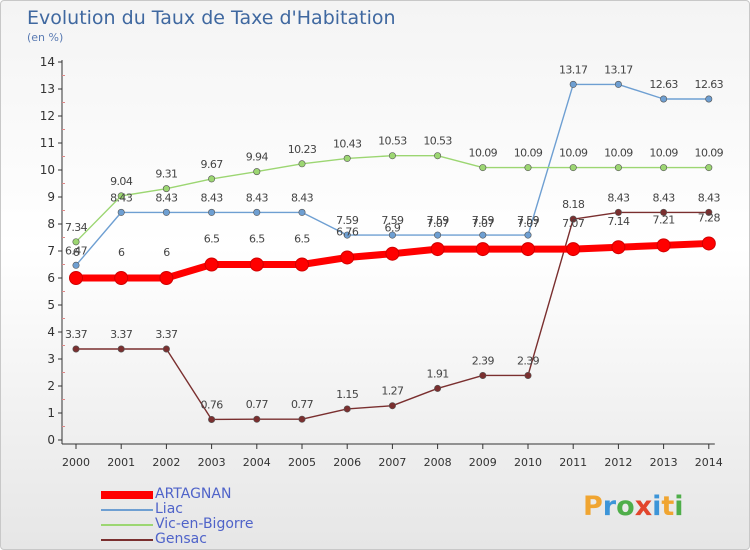 Image resolution: width=750 pixels, height=550 pixels. What do you see at coordinates (664, 219) in the screenshot?
I see `data-label-artagnan: 7.21` at bounding box center [664, 219].